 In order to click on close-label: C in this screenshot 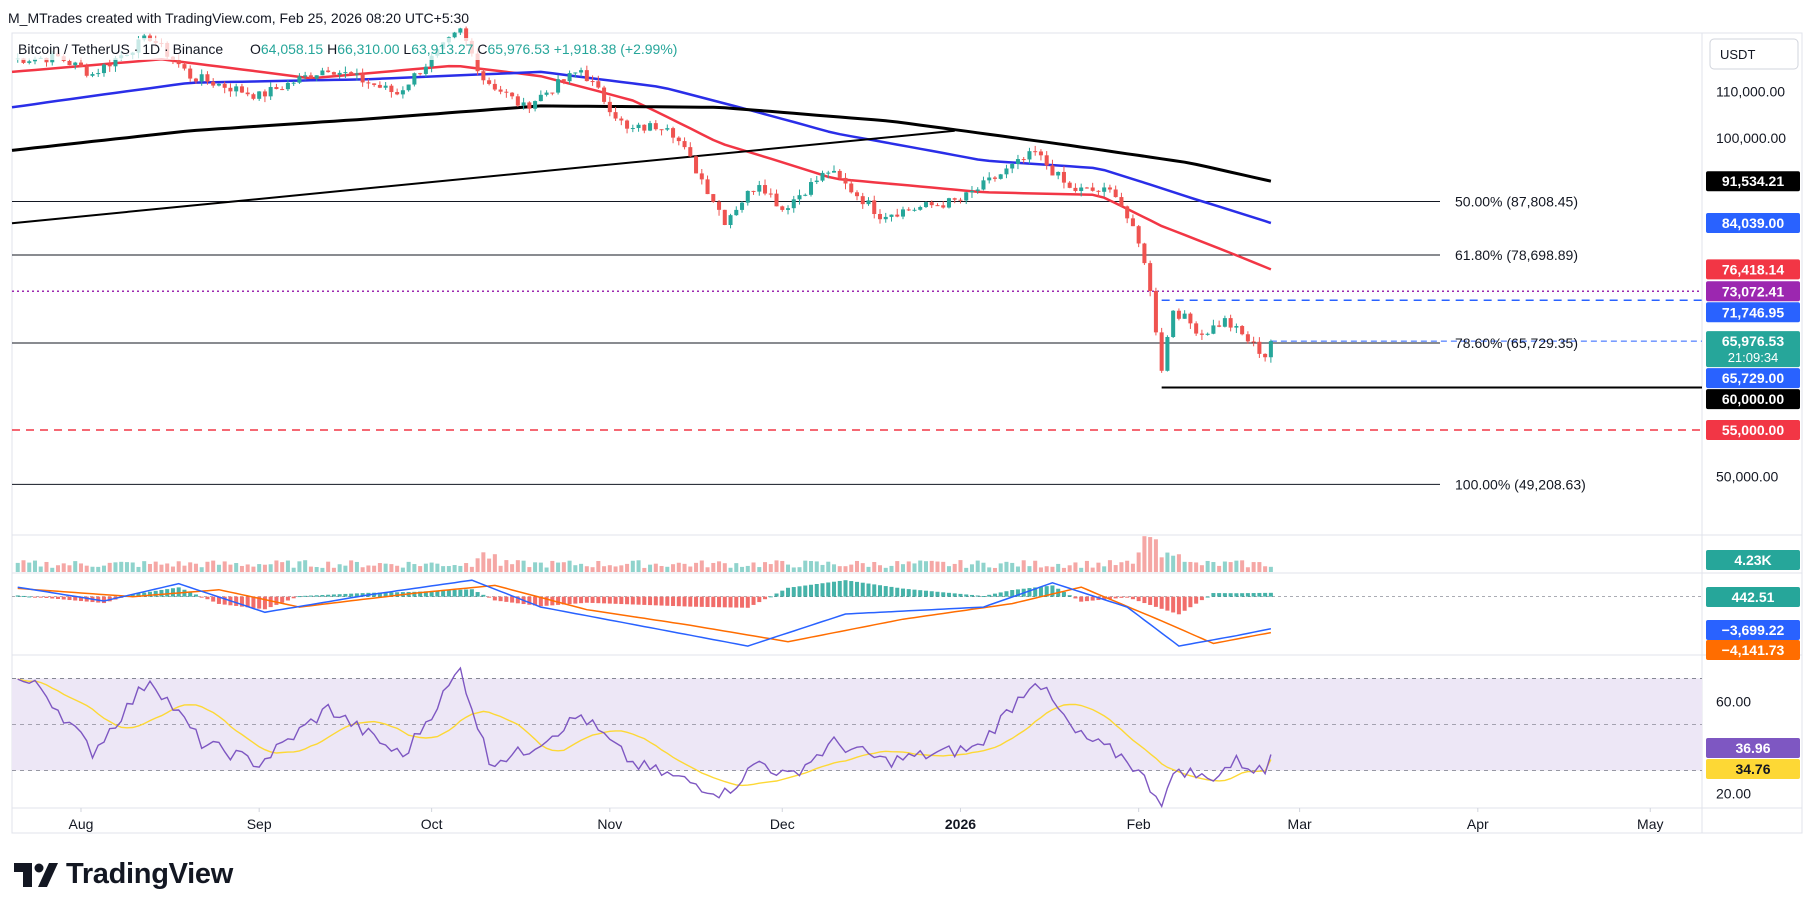, I will do `click(482, 49)`.